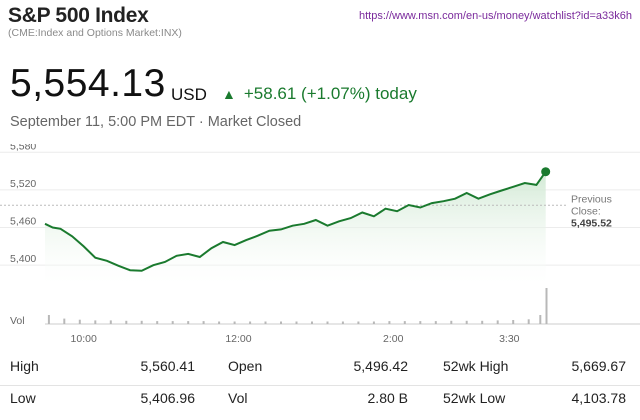  I want to click on stat-value-low: 5,406.96, so click(168, 398).